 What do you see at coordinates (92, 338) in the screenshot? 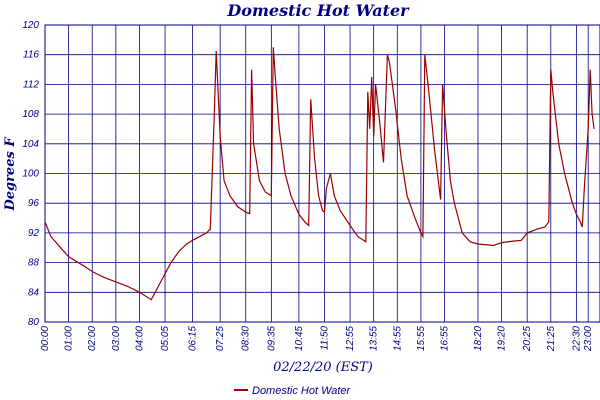
I see `x-tick-label: 02:00` at bounding box center [92, 338].